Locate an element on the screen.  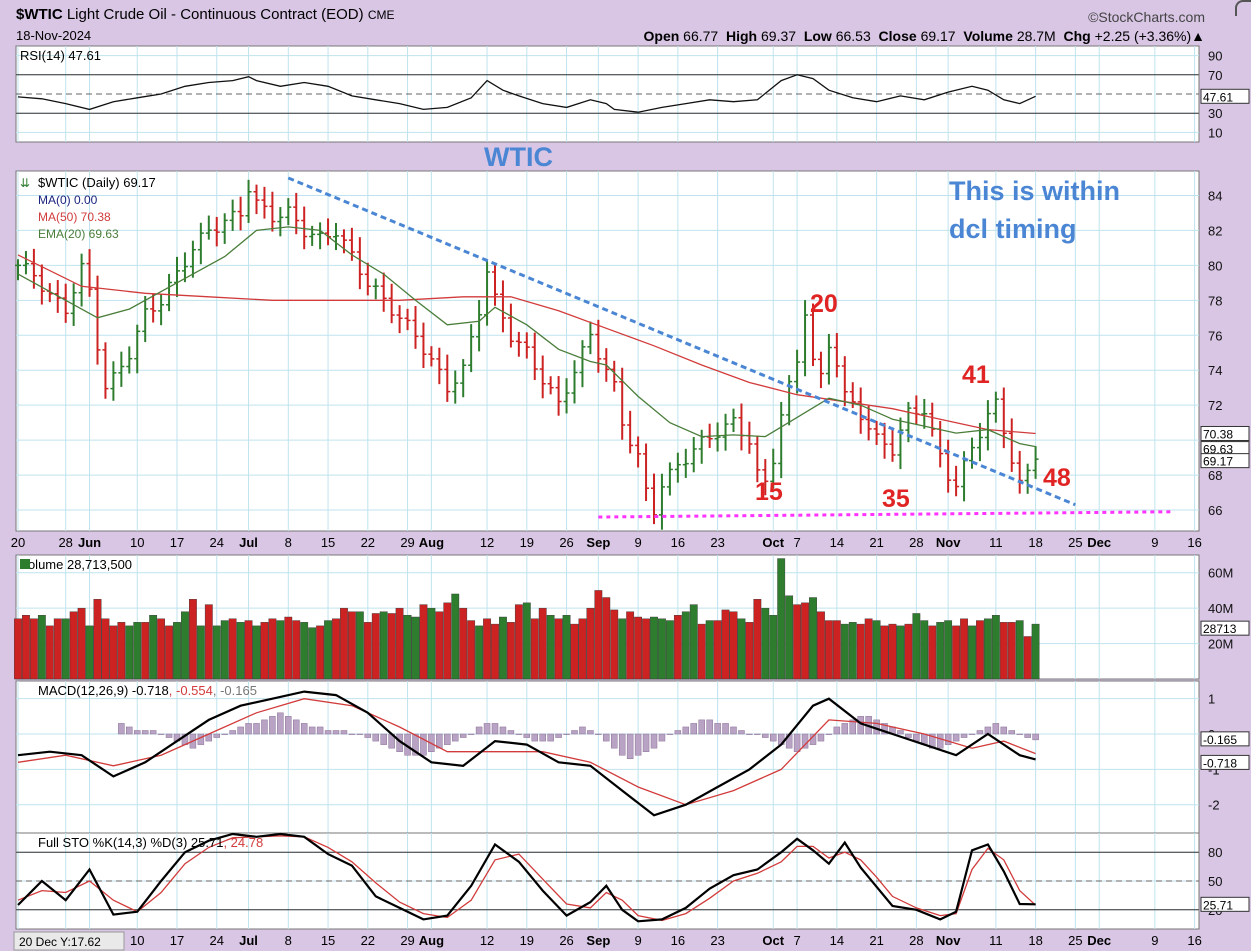
x-tick-label: 28 is located at coordinates (916, 940).